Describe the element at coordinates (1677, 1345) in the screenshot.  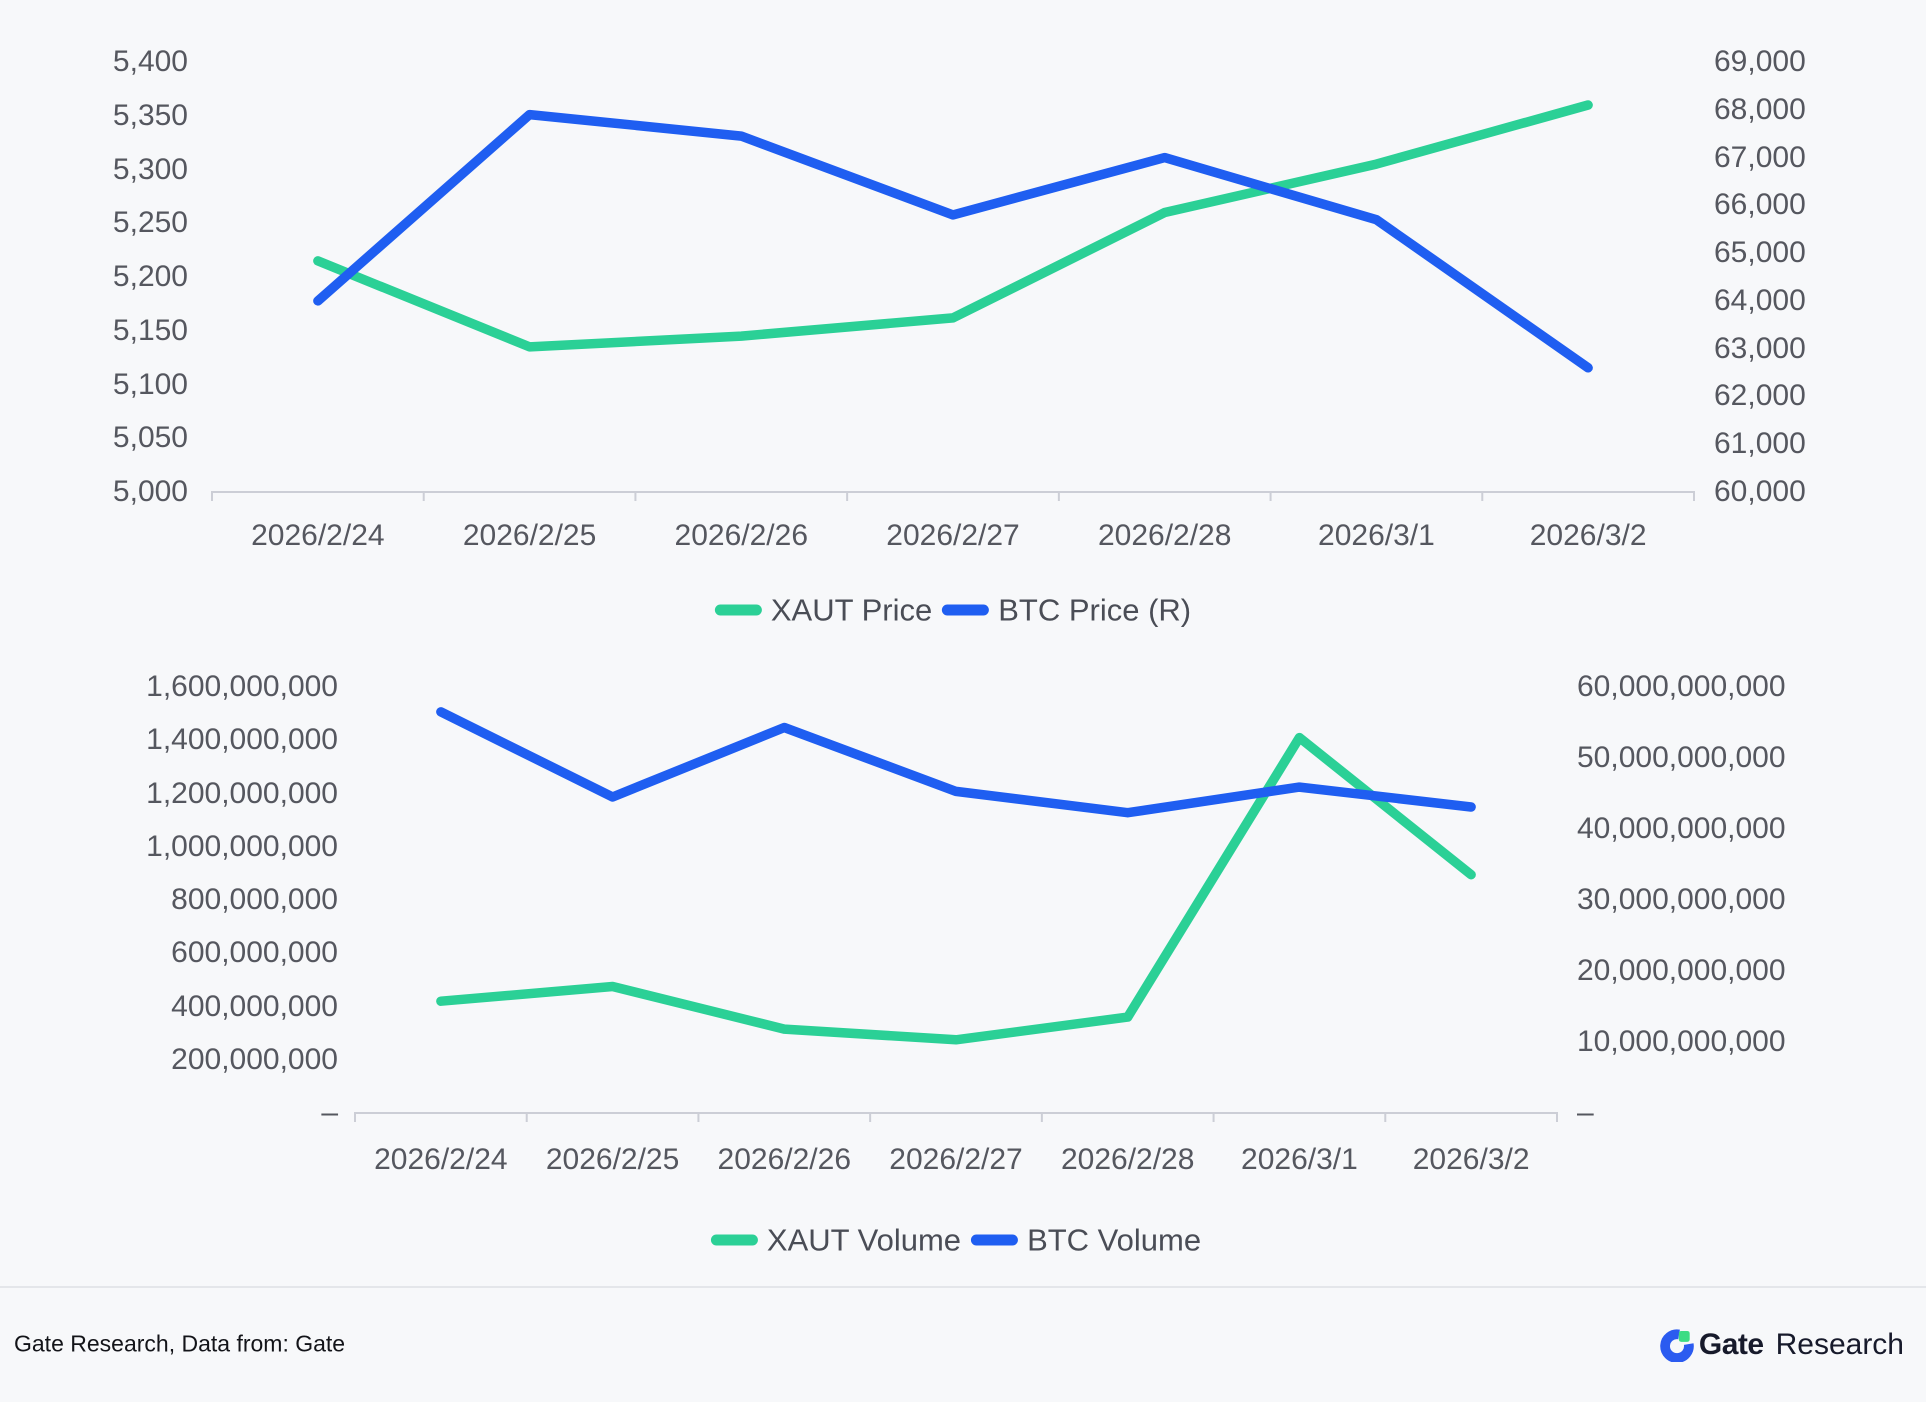
I see `gate-logo-mark-icon` at that location.